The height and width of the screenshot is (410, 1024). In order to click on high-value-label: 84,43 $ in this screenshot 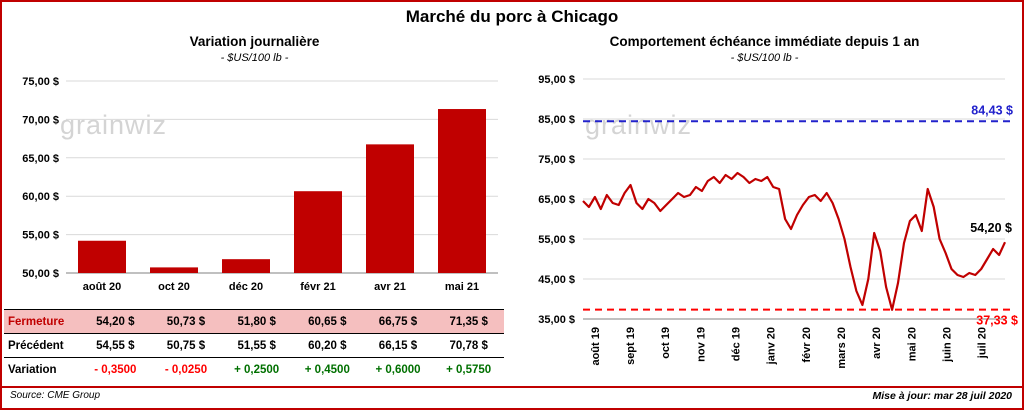, I will do `click(992, 110)`.